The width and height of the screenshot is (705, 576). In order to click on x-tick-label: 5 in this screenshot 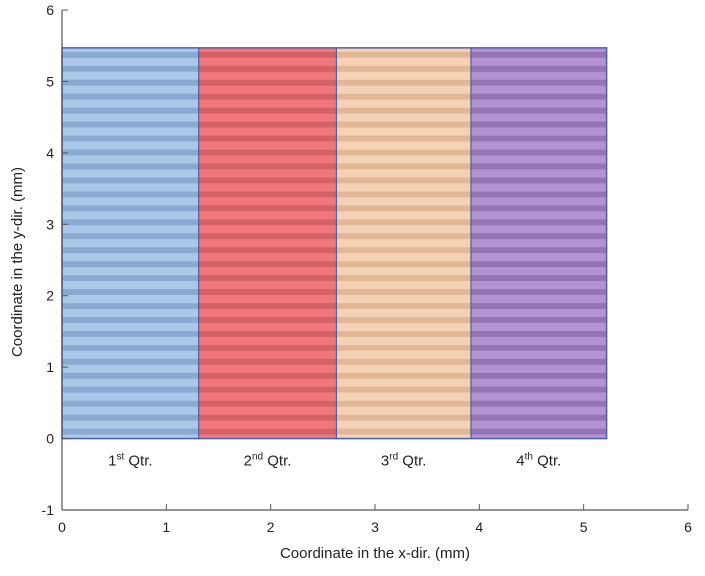, I will do `click(584, 527)`.